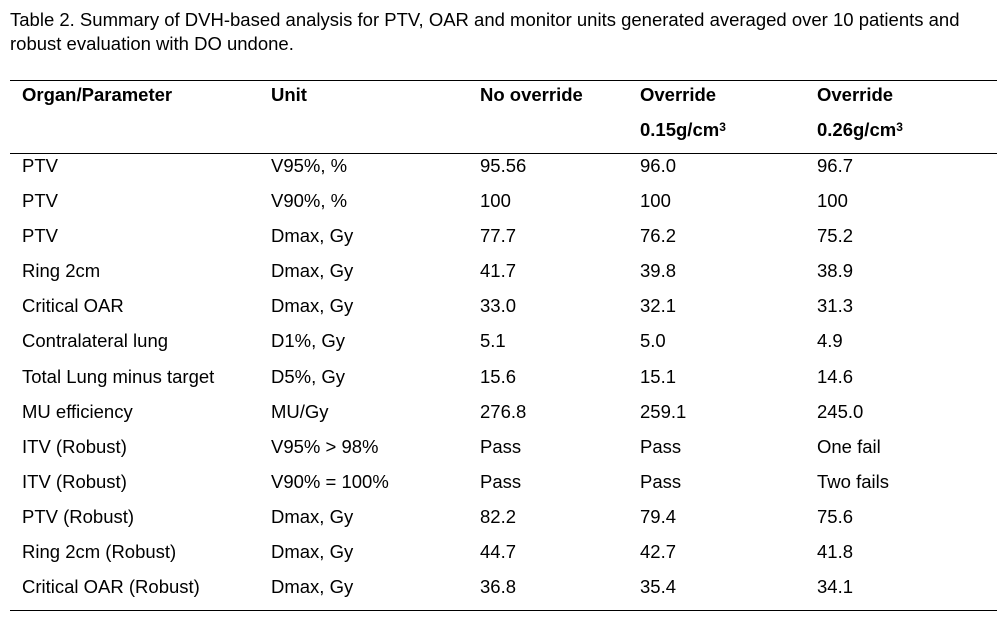  Describe the element at coordinates (830, 341) in the screenshot. I see `cell-override-026: 4.9` at that location.